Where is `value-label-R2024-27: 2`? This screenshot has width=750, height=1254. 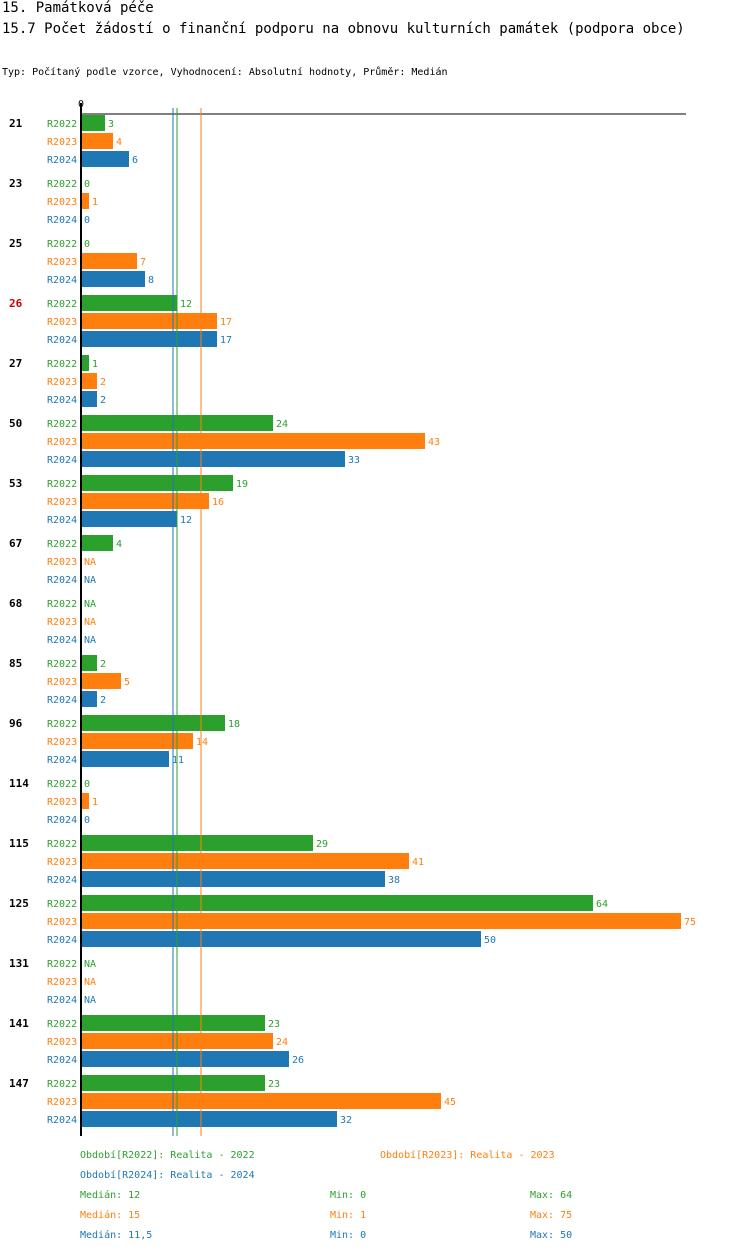
value-label-R2024-27: 2 is located at coordinates (103, 400).